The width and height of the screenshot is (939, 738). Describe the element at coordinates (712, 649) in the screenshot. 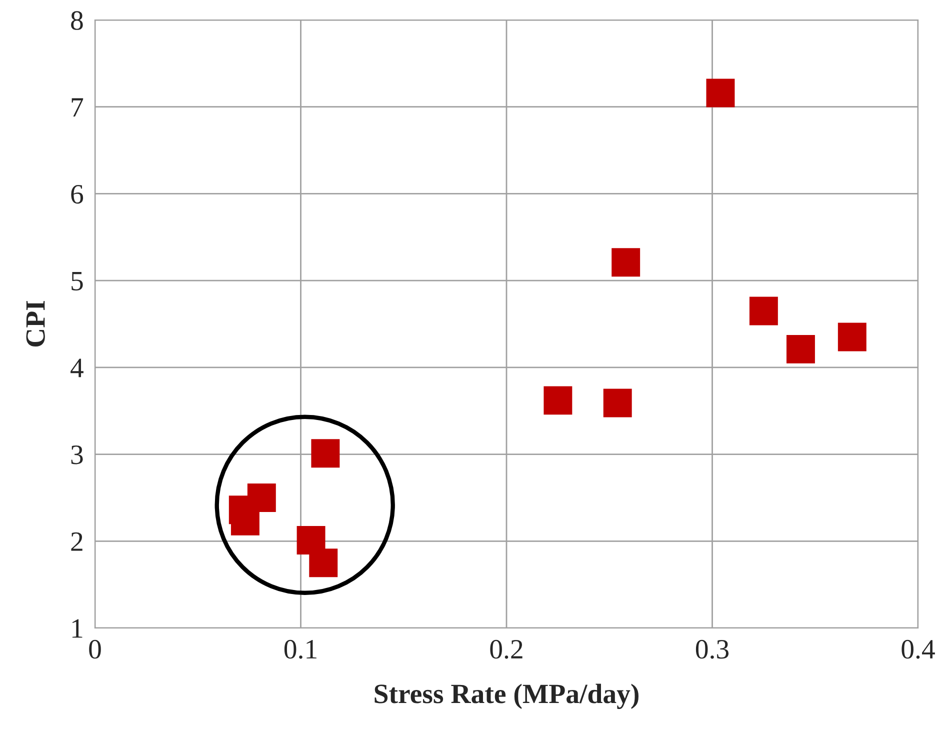

I see `x-tick-label: 0.3` at that location.